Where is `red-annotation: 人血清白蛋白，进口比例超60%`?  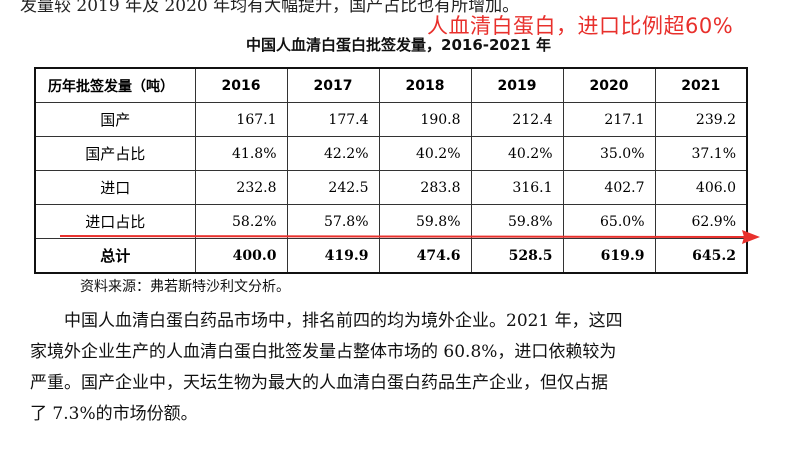
red-annotation: 人血清白蛋白，进口比例超60% is located at coordinates (580, 26).